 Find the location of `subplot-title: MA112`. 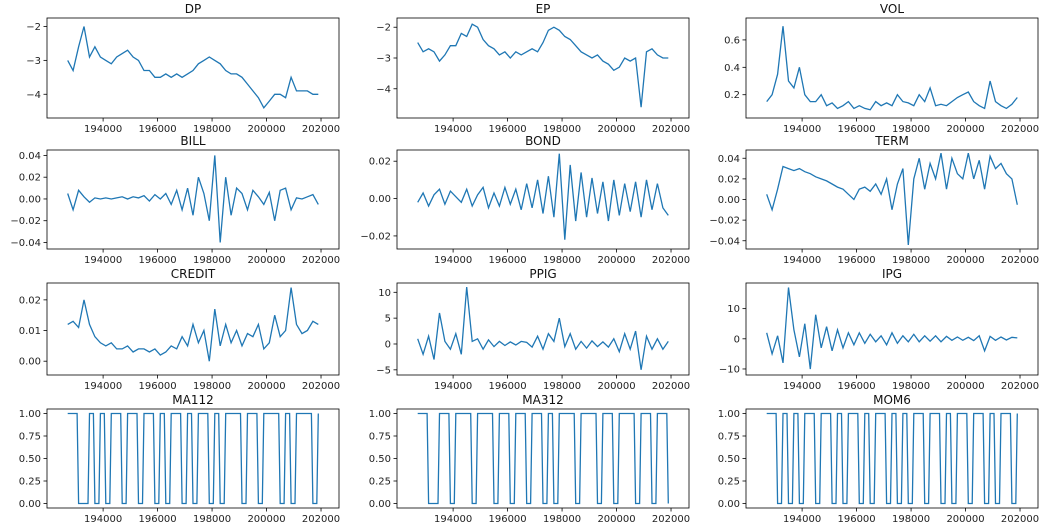

subplot-title: MA112 is located at coordinates (192, 400).